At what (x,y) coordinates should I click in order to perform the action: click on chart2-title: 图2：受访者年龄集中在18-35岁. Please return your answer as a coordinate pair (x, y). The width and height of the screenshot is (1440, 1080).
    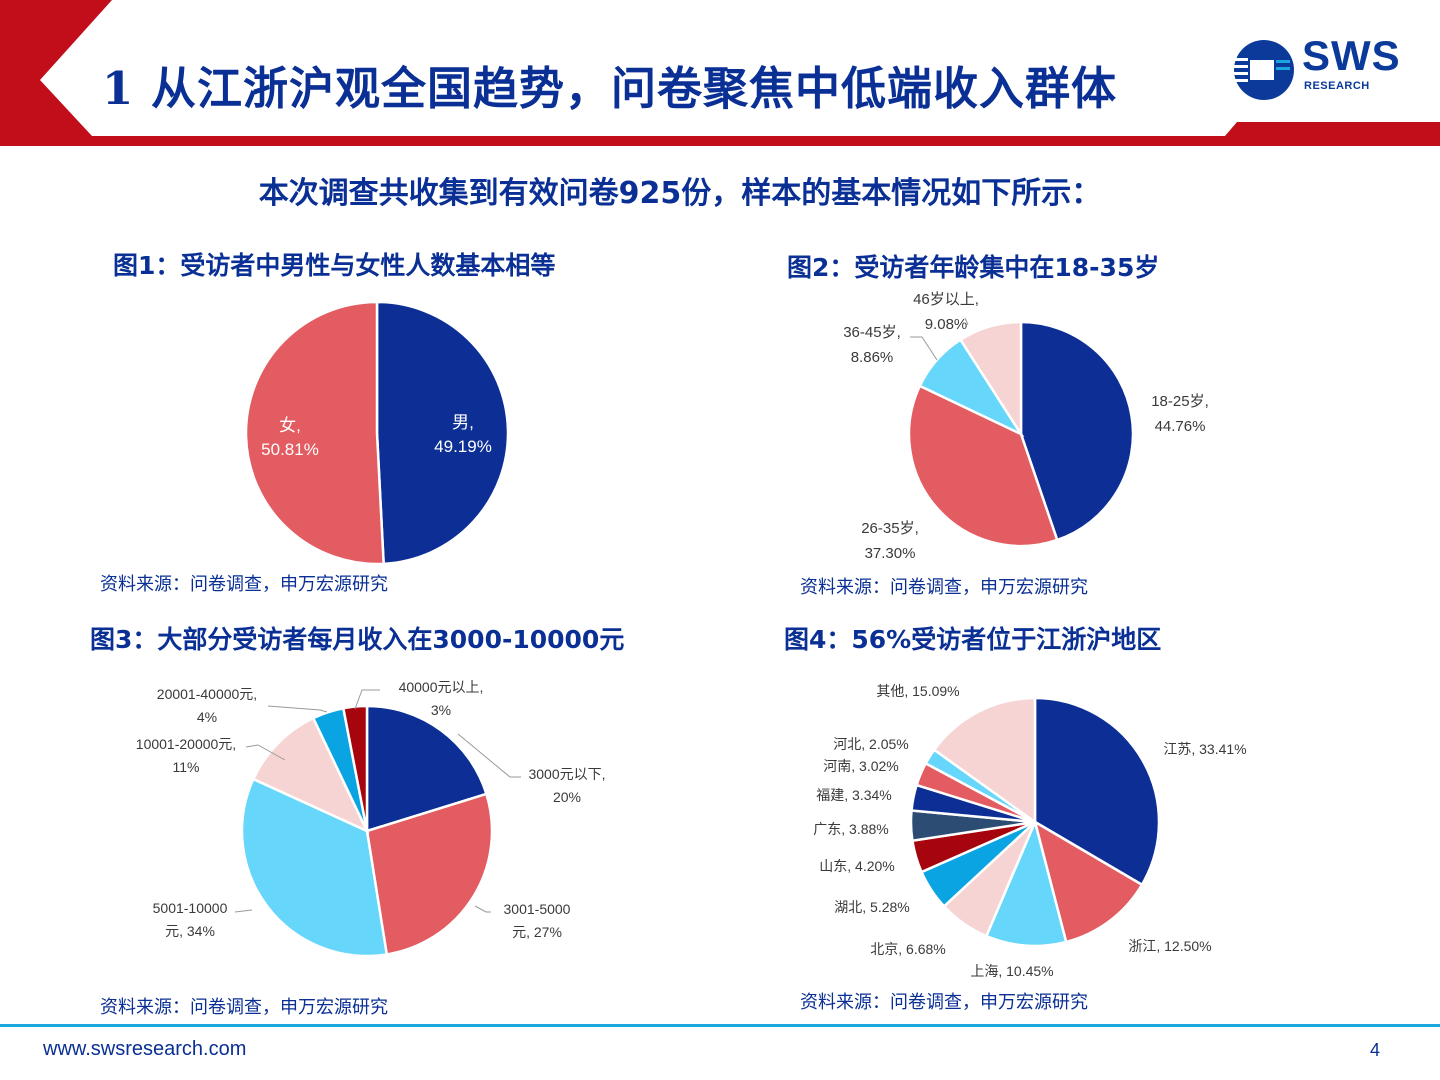
    Looking at the image, I should click on (973, 267).